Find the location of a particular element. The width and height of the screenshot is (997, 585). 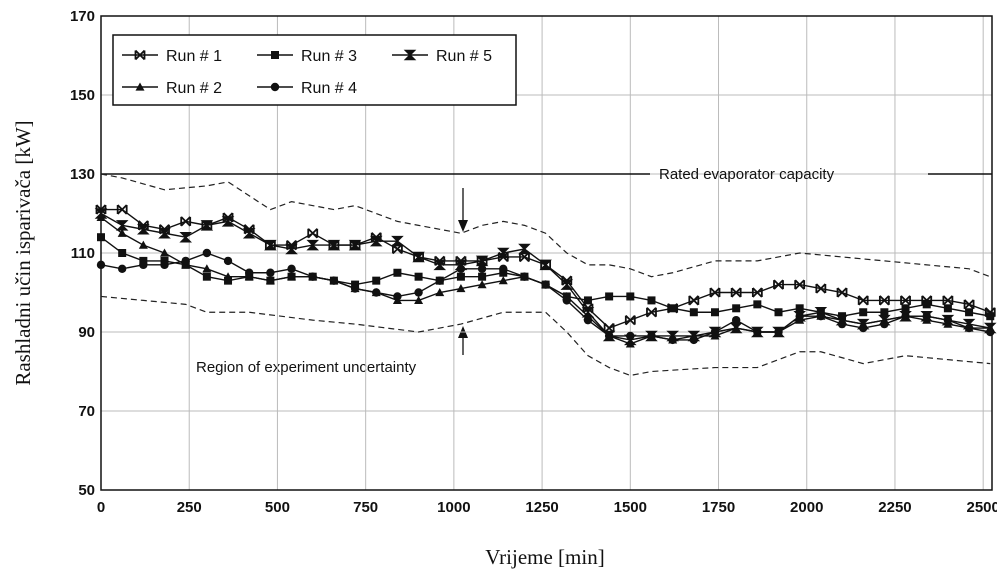

legend-label: Run # 1 is located at coordinates (194, 56).